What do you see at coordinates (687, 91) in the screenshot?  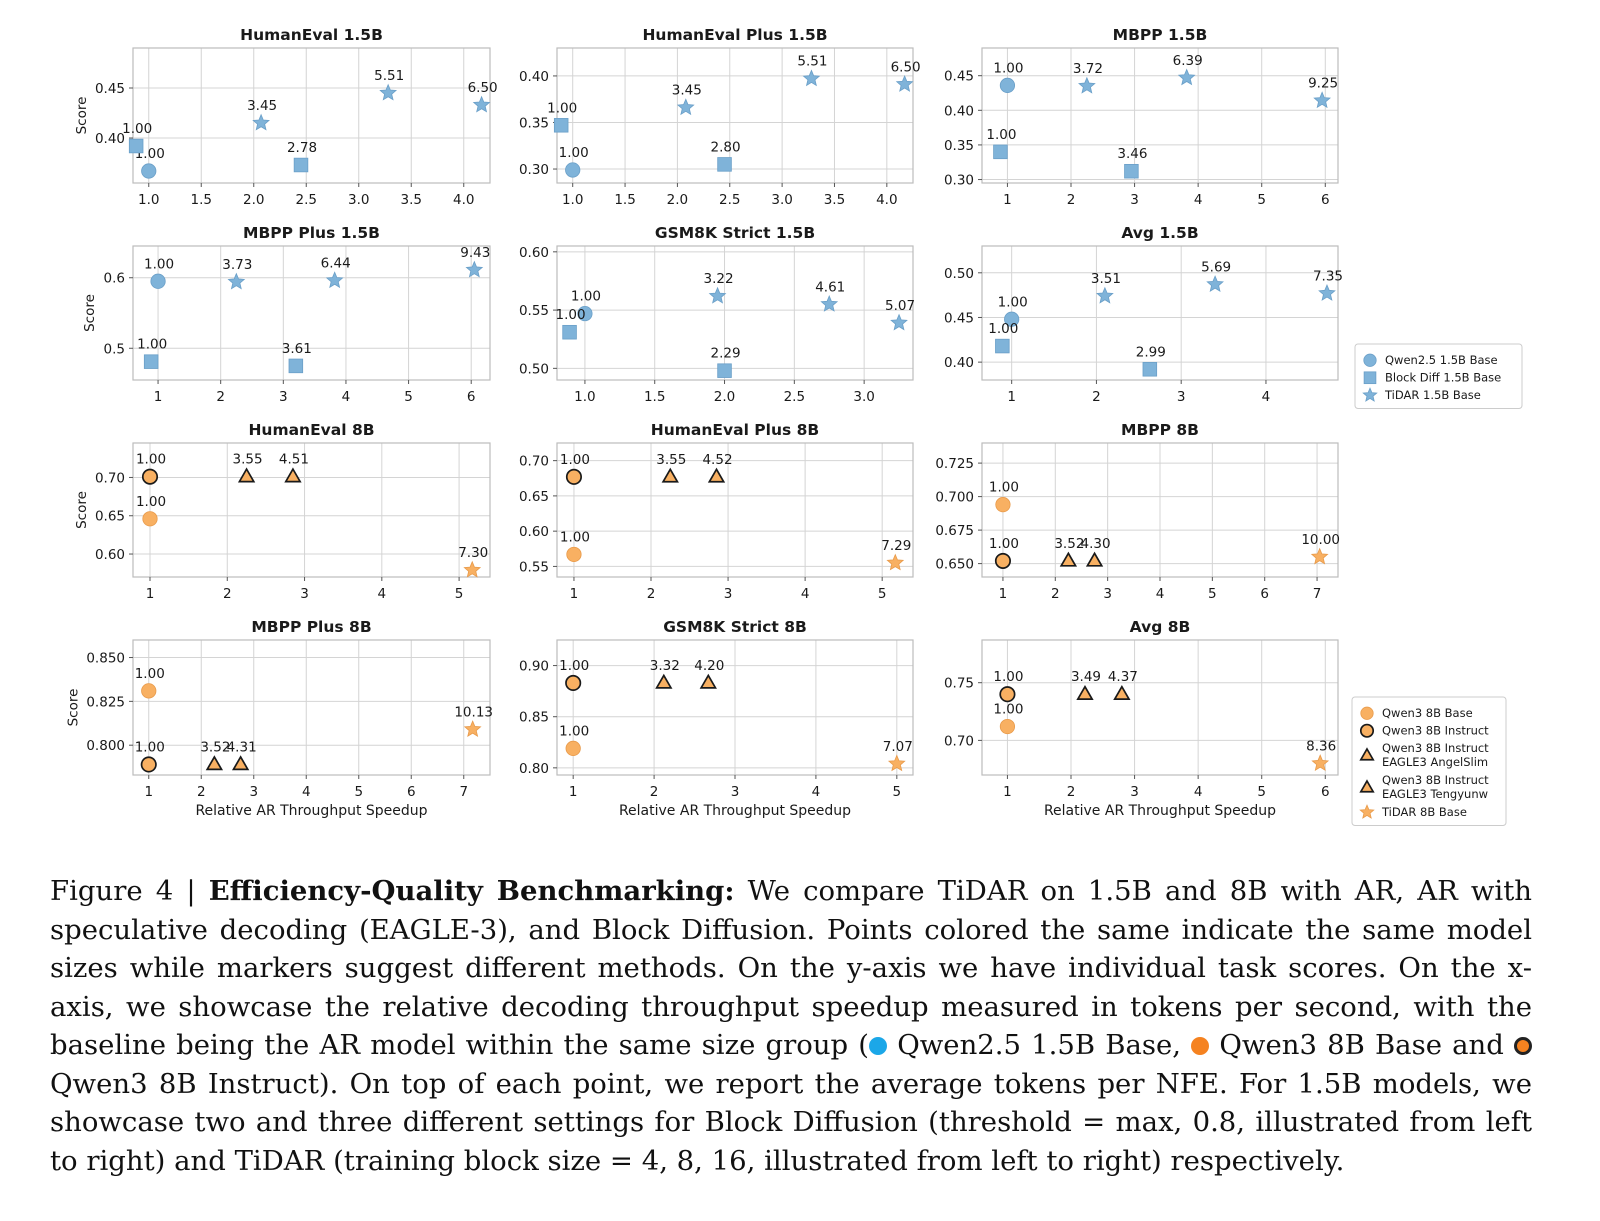 I see `data-point-label: 3.45` at bounding box center [687, 91].